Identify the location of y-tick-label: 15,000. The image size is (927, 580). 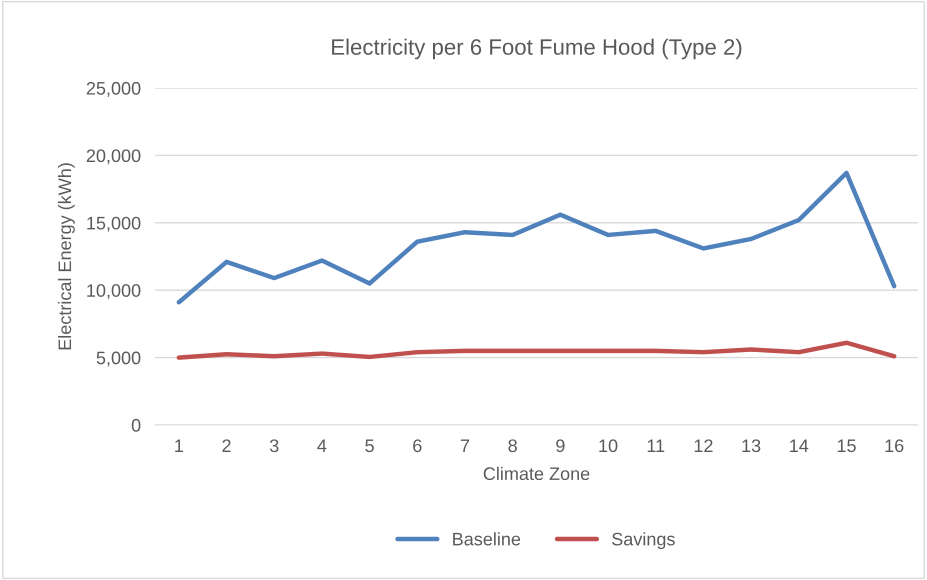
(113, 224).